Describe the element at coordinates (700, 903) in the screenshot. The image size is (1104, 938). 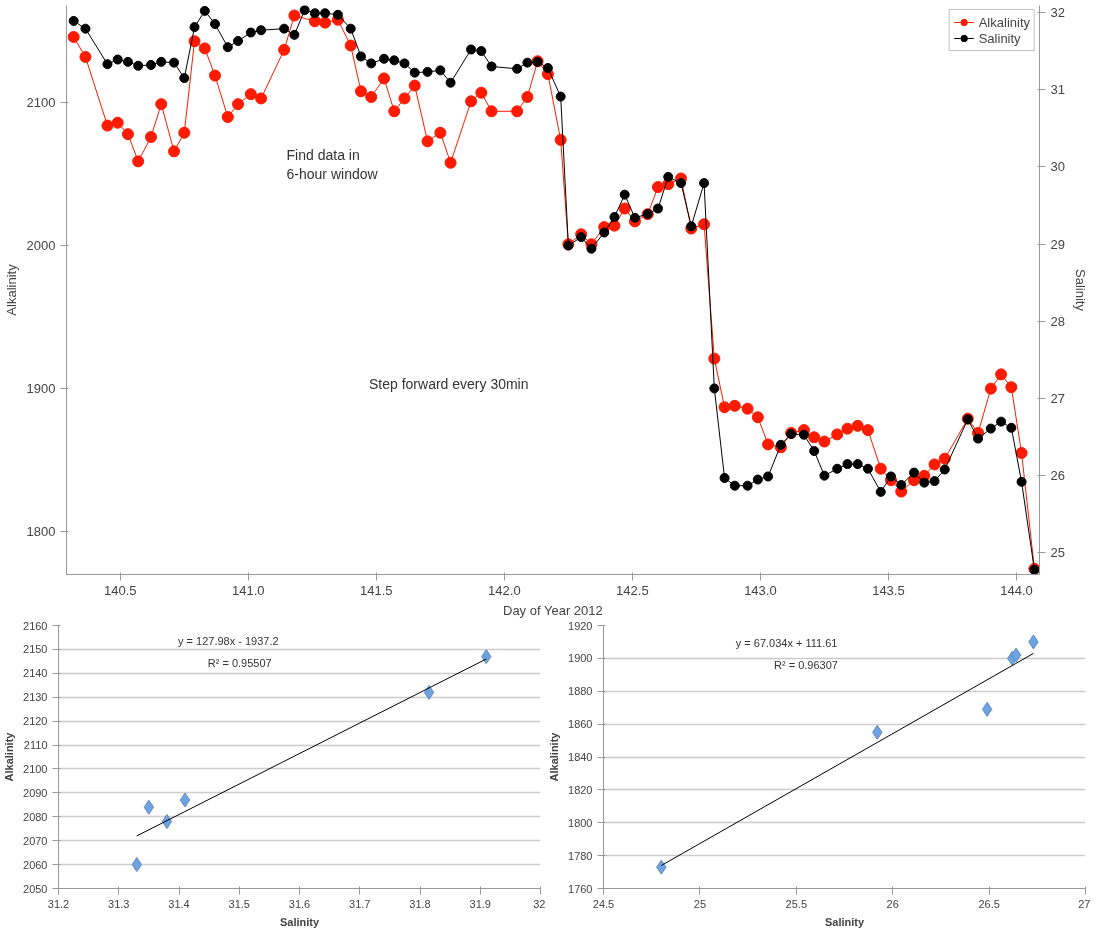
I see `x-tick-label: 25` at that location.